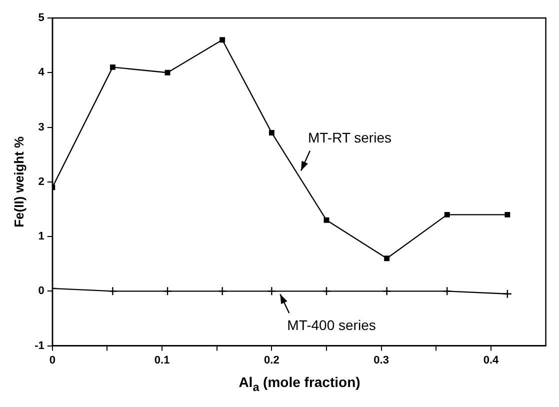 Image resolution: width=559 pixels, height=407 pixels. Describe the element at coordinates (41, 127) in the screenshot. I see `y-tick-label: 3` at that location.